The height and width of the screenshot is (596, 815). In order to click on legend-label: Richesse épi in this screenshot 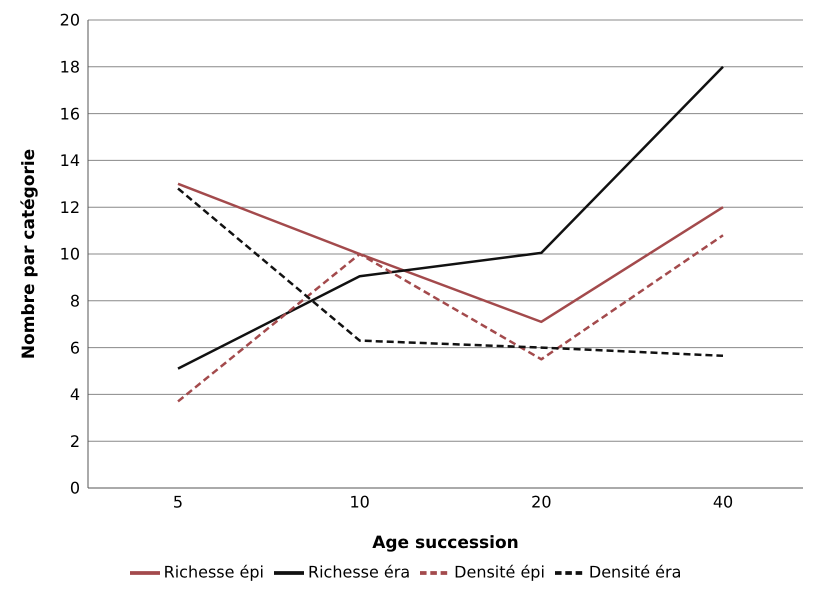, I will do `click(214, 572)`.